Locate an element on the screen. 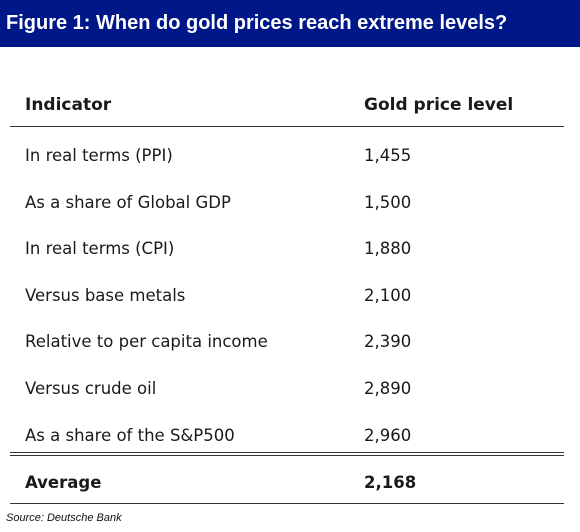 The width and height of the screenshot is (580, 532). source-note: Source: Deutsche Bank is located at coordinates (64, 518).